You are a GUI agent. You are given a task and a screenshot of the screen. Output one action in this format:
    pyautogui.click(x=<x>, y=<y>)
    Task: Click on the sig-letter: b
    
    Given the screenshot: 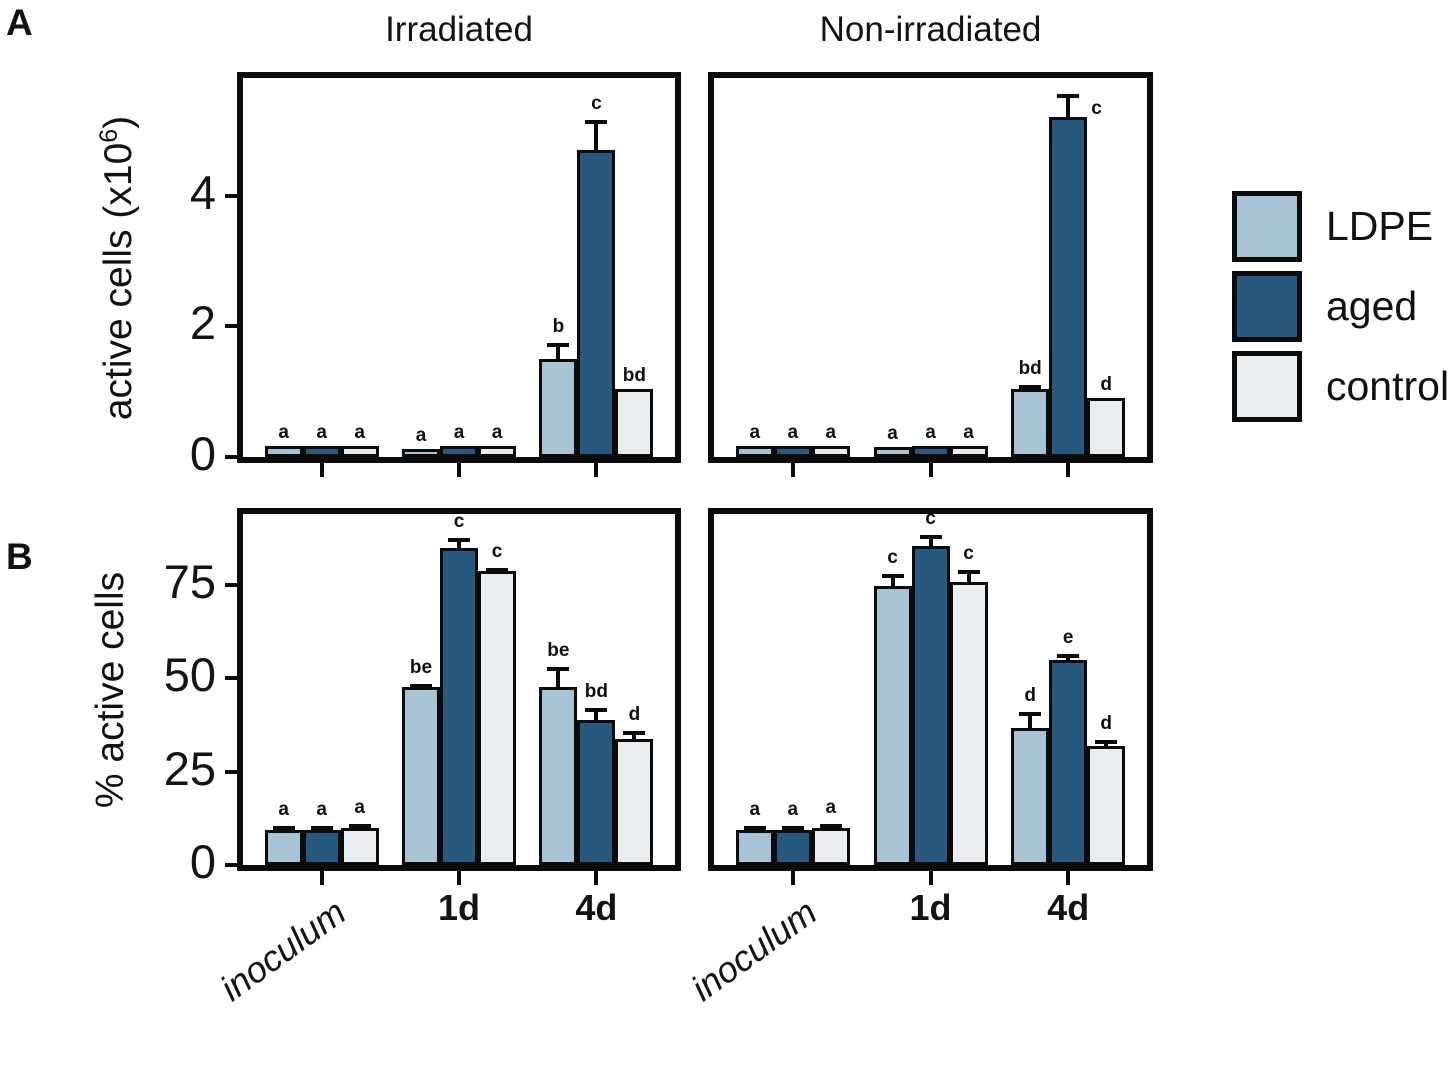 What is the action you would take?
    pyautogui.click(x=558, y=326)
    